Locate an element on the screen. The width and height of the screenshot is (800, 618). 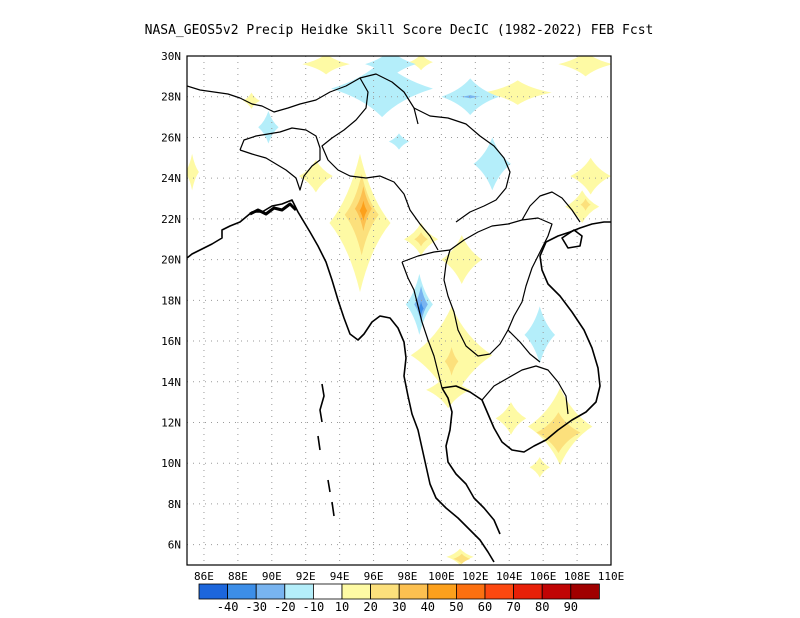
lon-tick-label: 104E is located at coordinates (509, 576).